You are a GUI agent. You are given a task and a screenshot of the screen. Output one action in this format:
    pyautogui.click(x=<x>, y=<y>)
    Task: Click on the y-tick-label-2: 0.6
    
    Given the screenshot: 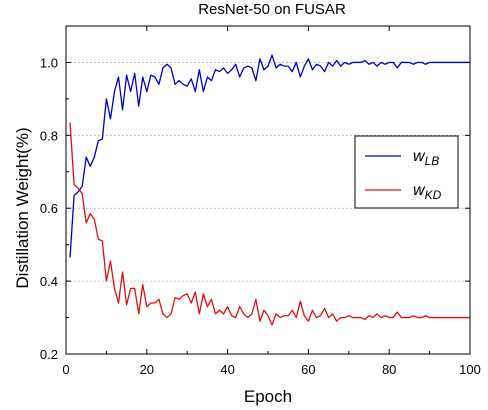 What is the action you would take?
    pyautogui.click(x=49, y=208)
    